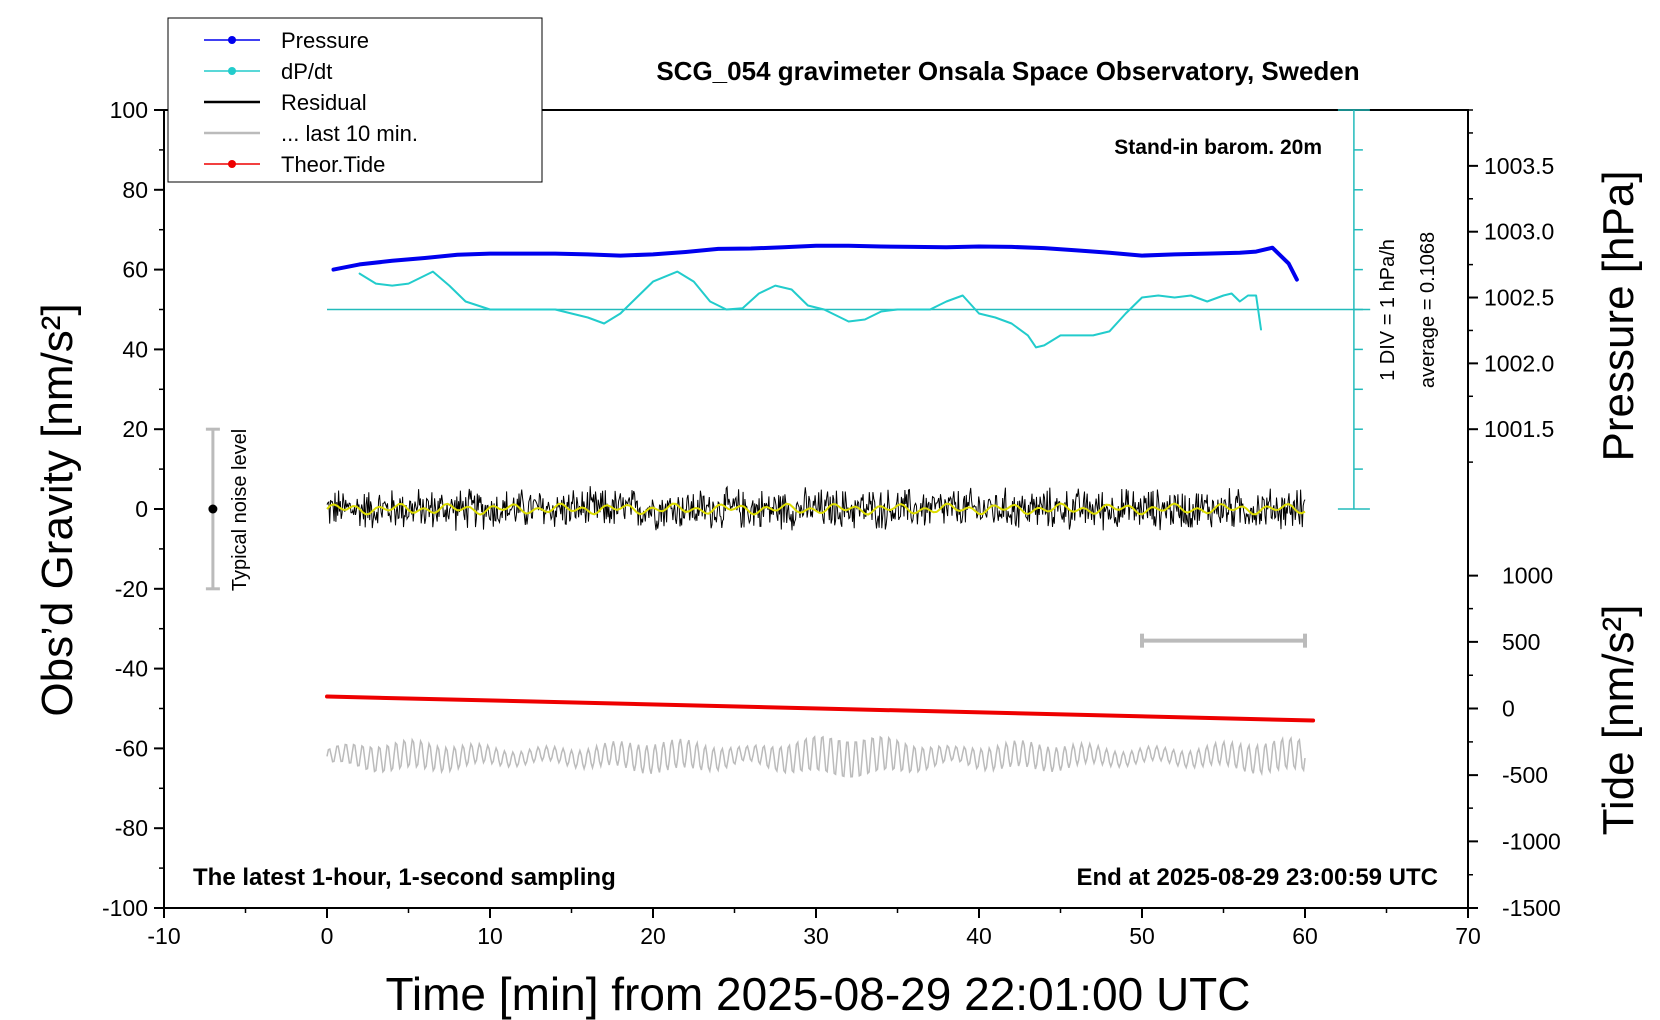  What do you see at coordinates (1514, 742) in the screenshot?
I see `y-axis-tide-ticks: -1500 -1000 -500 0 500 1000` at bounding box center [1514, 742].